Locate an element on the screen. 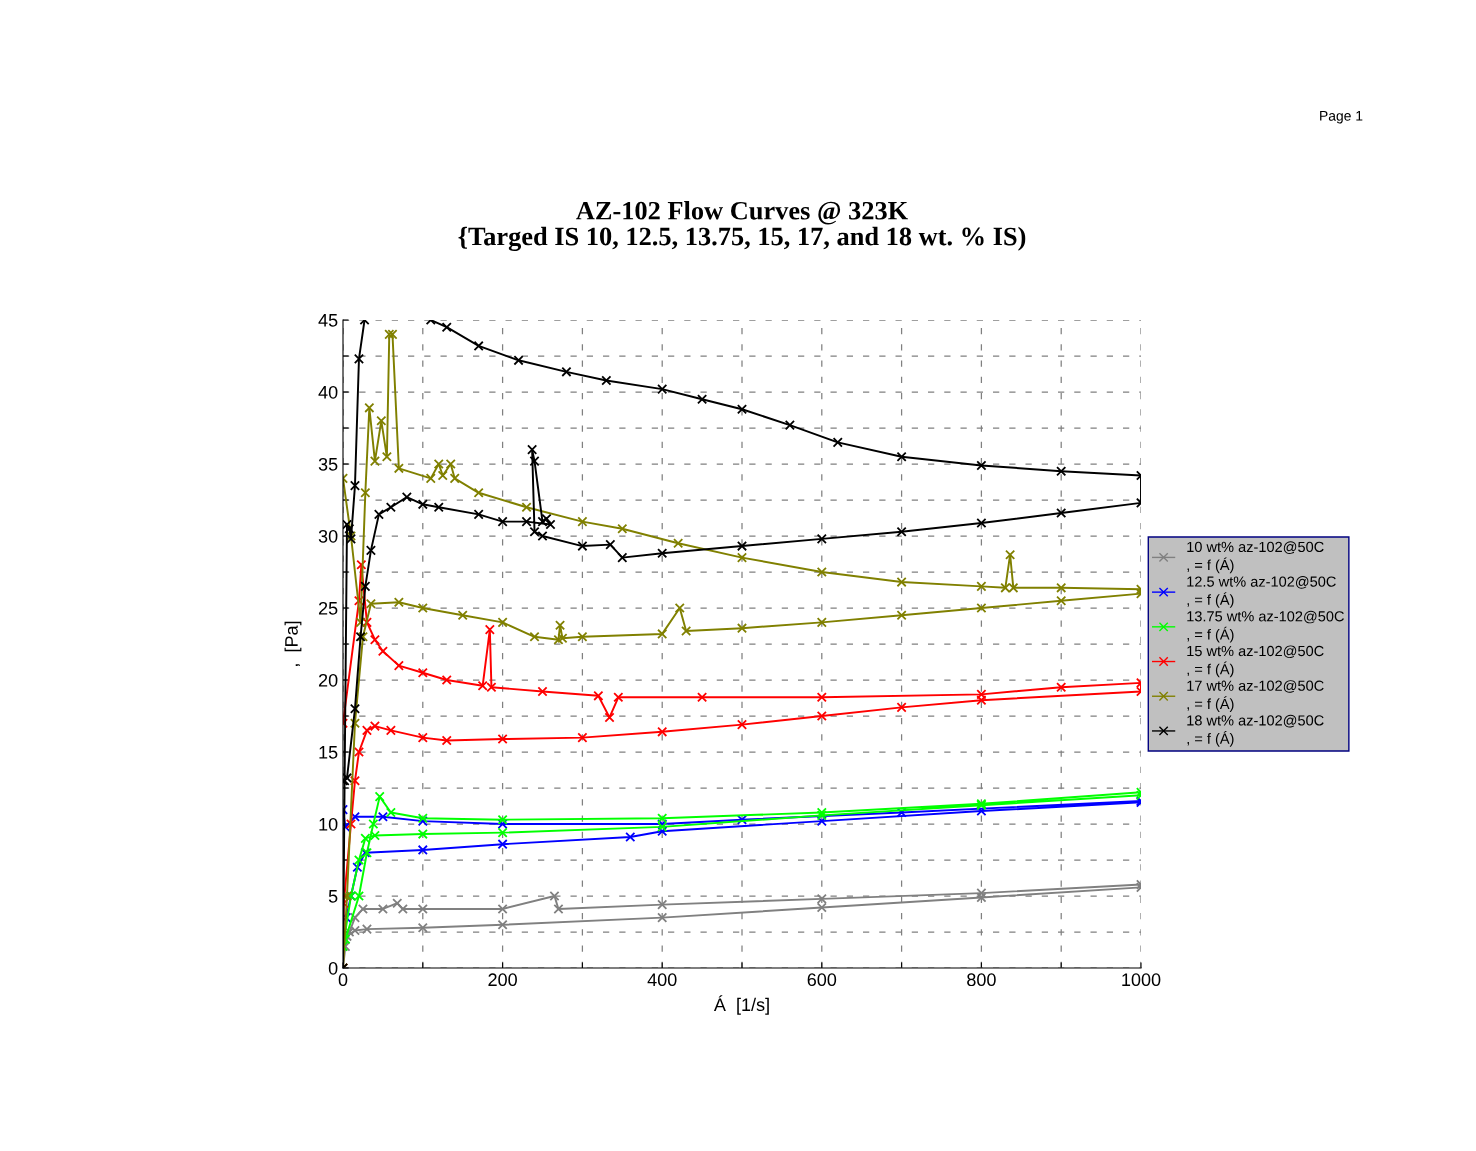  y-tick-label: 0 is located at coordinates (333, 968).